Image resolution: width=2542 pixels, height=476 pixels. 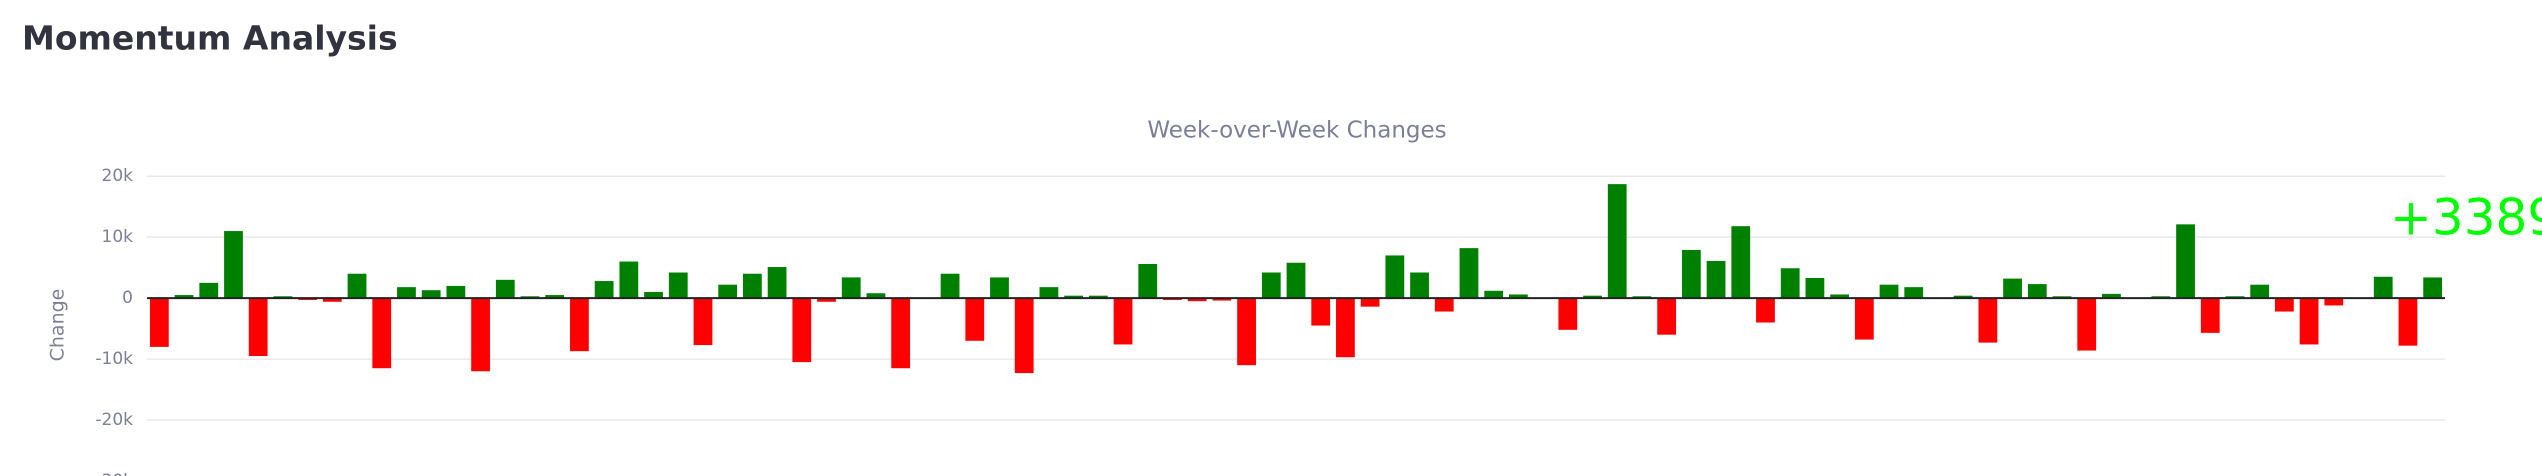 What do you see at coordinates (118, 176) in the screenshot?
I see `y-tick-label: 20k` at bounding box center [118, 176].